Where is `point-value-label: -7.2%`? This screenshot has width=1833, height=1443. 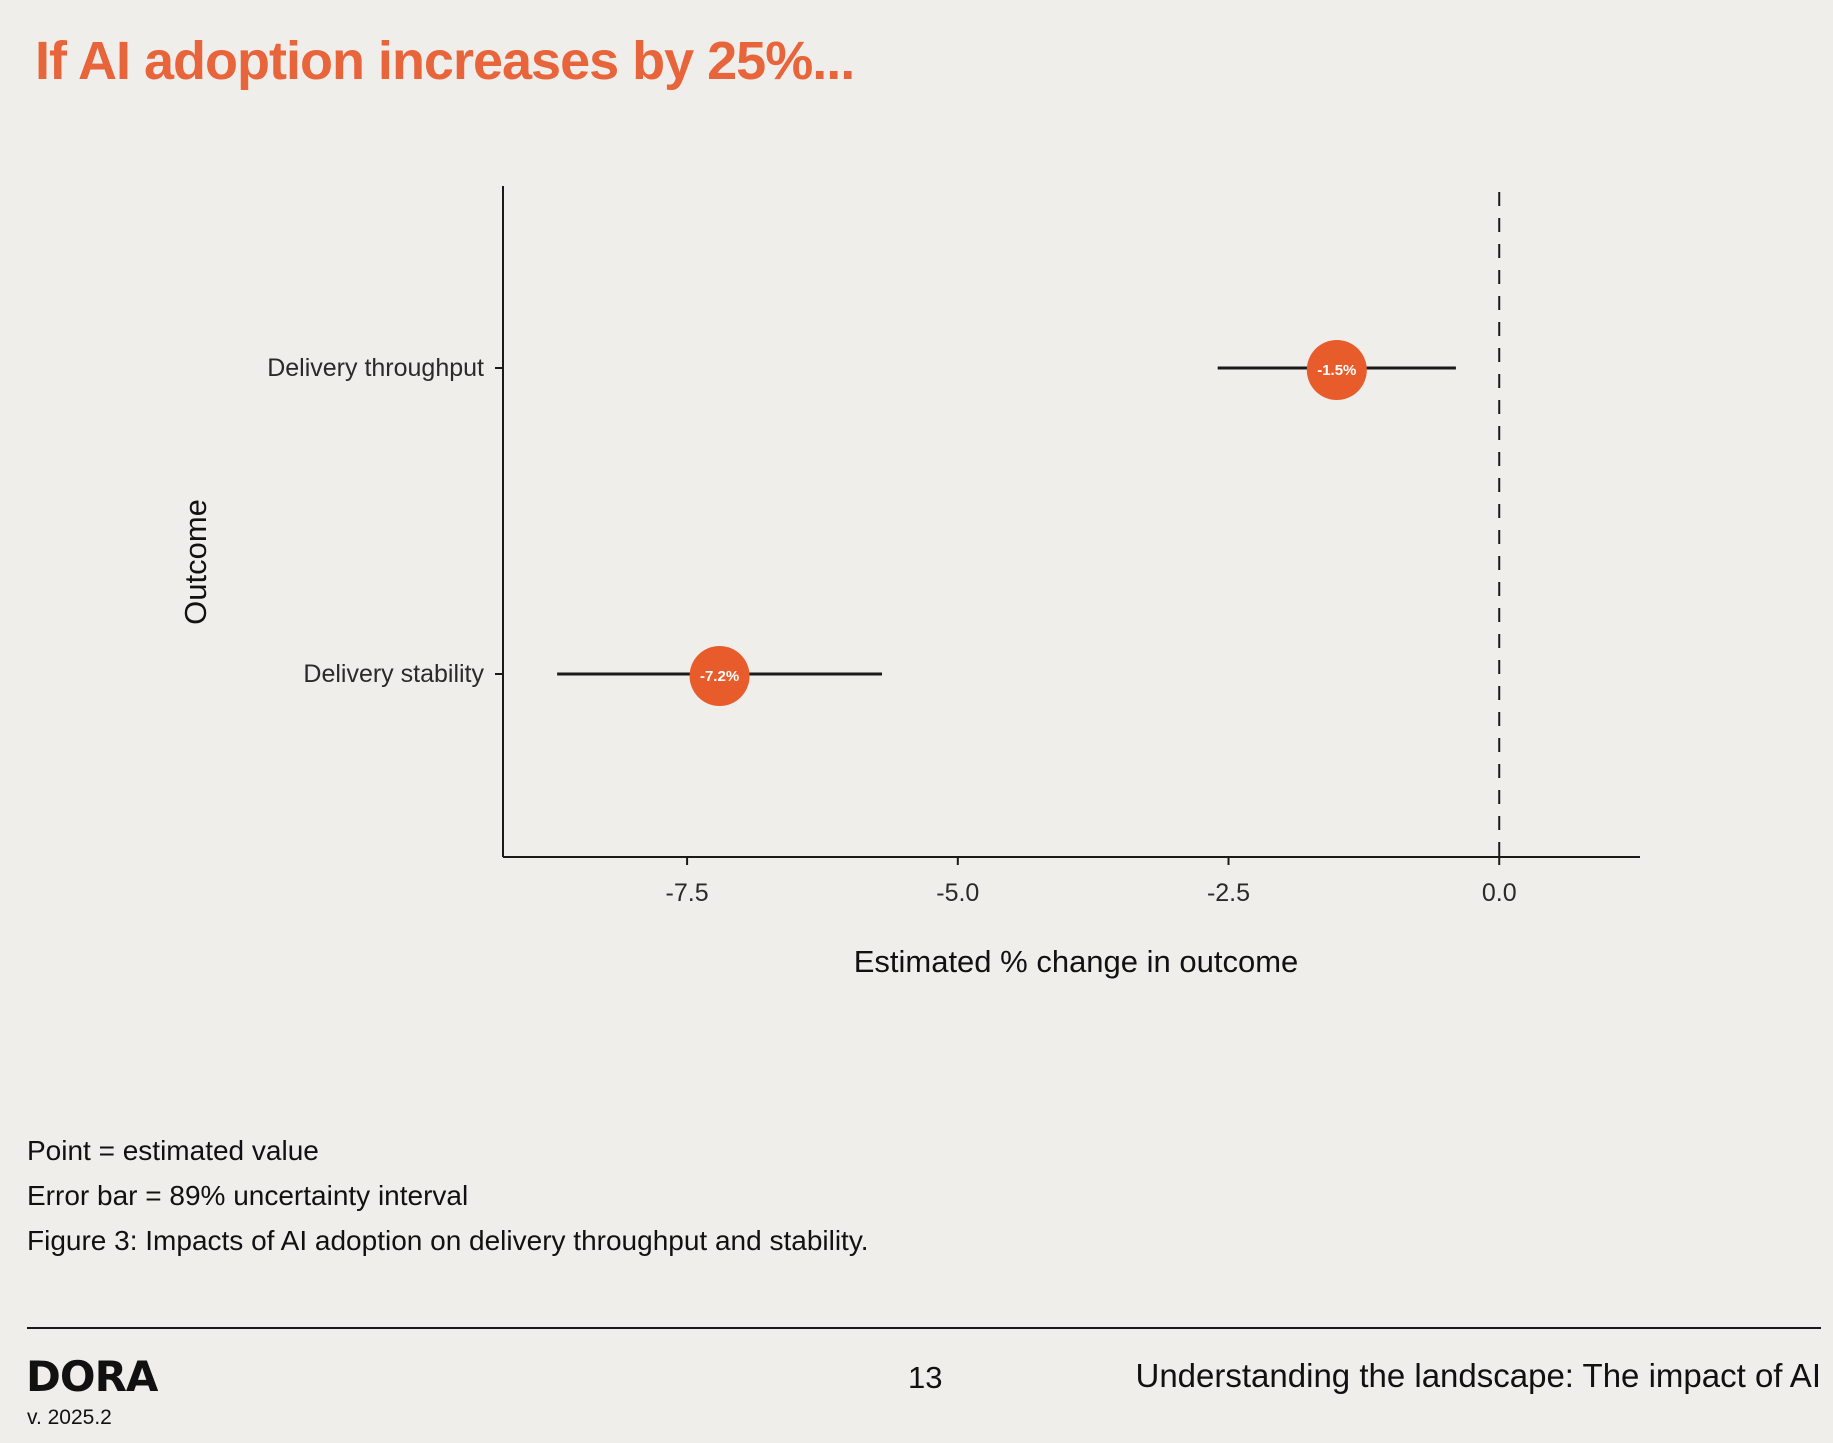
point-value-label: -7.2% is located at coordinates (719, 676).